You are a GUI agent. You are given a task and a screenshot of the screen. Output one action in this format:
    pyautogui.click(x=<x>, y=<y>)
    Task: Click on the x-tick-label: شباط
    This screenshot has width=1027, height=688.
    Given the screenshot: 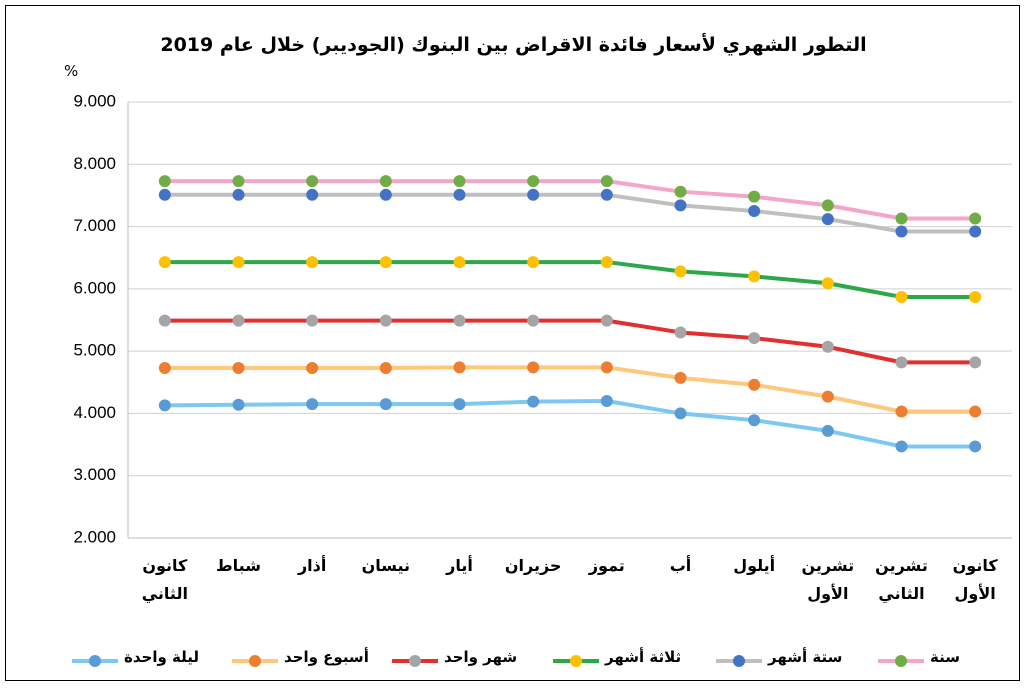 What is the action you would take?
    pyautogui.click(x=238, y=565)
    